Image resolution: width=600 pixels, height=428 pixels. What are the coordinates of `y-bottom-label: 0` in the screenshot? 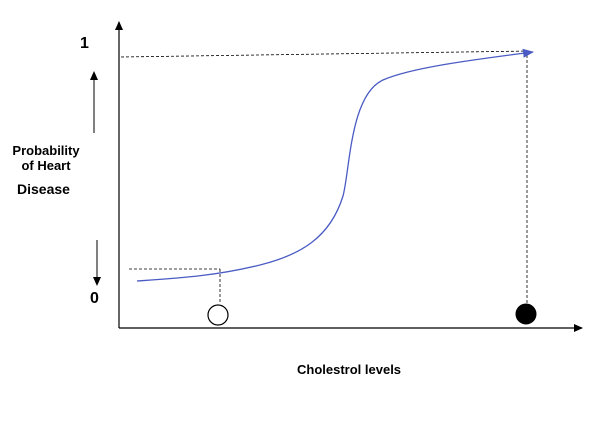 It's located at (94, 298).